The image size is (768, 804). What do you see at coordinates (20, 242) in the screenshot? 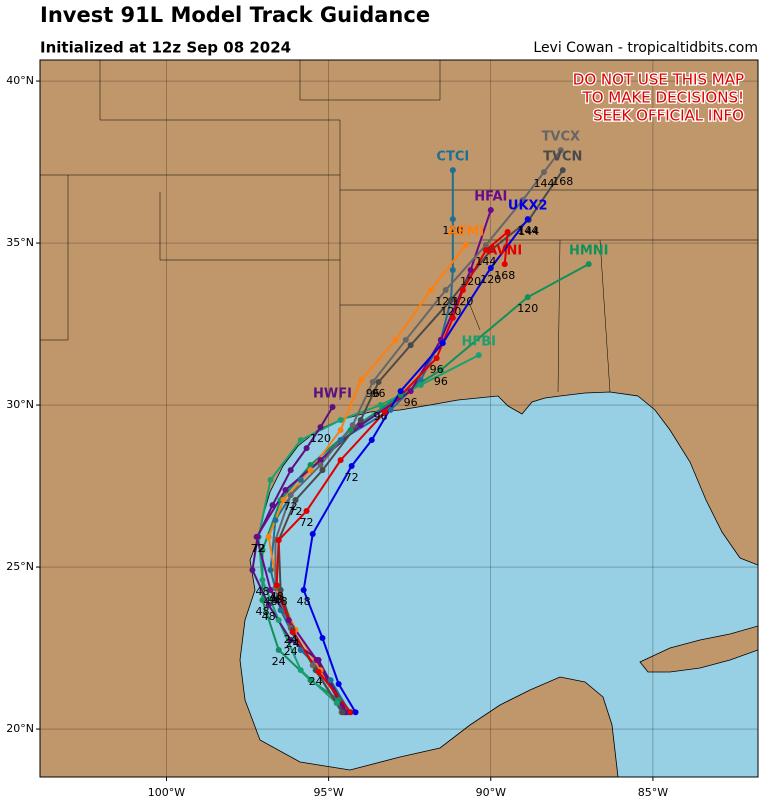
I see `y-tick-label: 35°N` at bounding box center [20, 242].